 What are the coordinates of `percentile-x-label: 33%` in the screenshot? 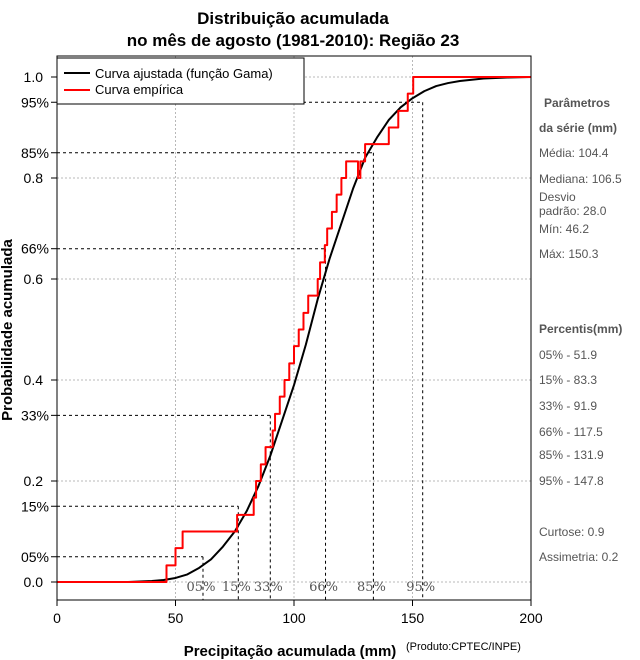 It's located at (268, 587).